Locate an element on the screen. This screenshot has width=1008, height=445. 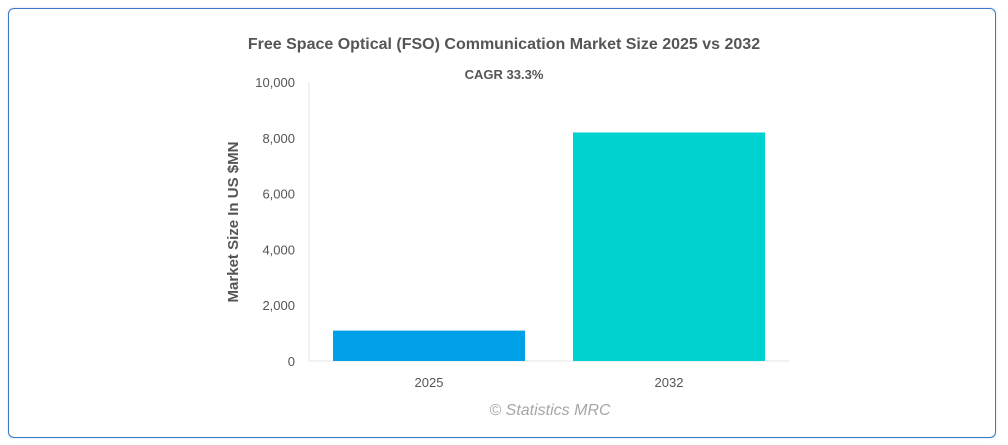
bar-2032 is located at coordinates (669, 246).